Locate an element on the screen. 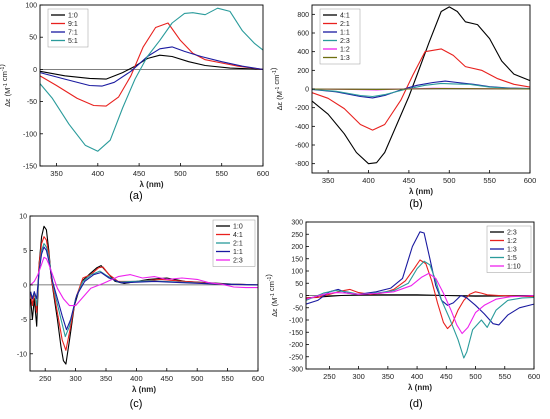 The image size is (550, 419). y-tick-label: -10 is located at coordinates (22, 354).